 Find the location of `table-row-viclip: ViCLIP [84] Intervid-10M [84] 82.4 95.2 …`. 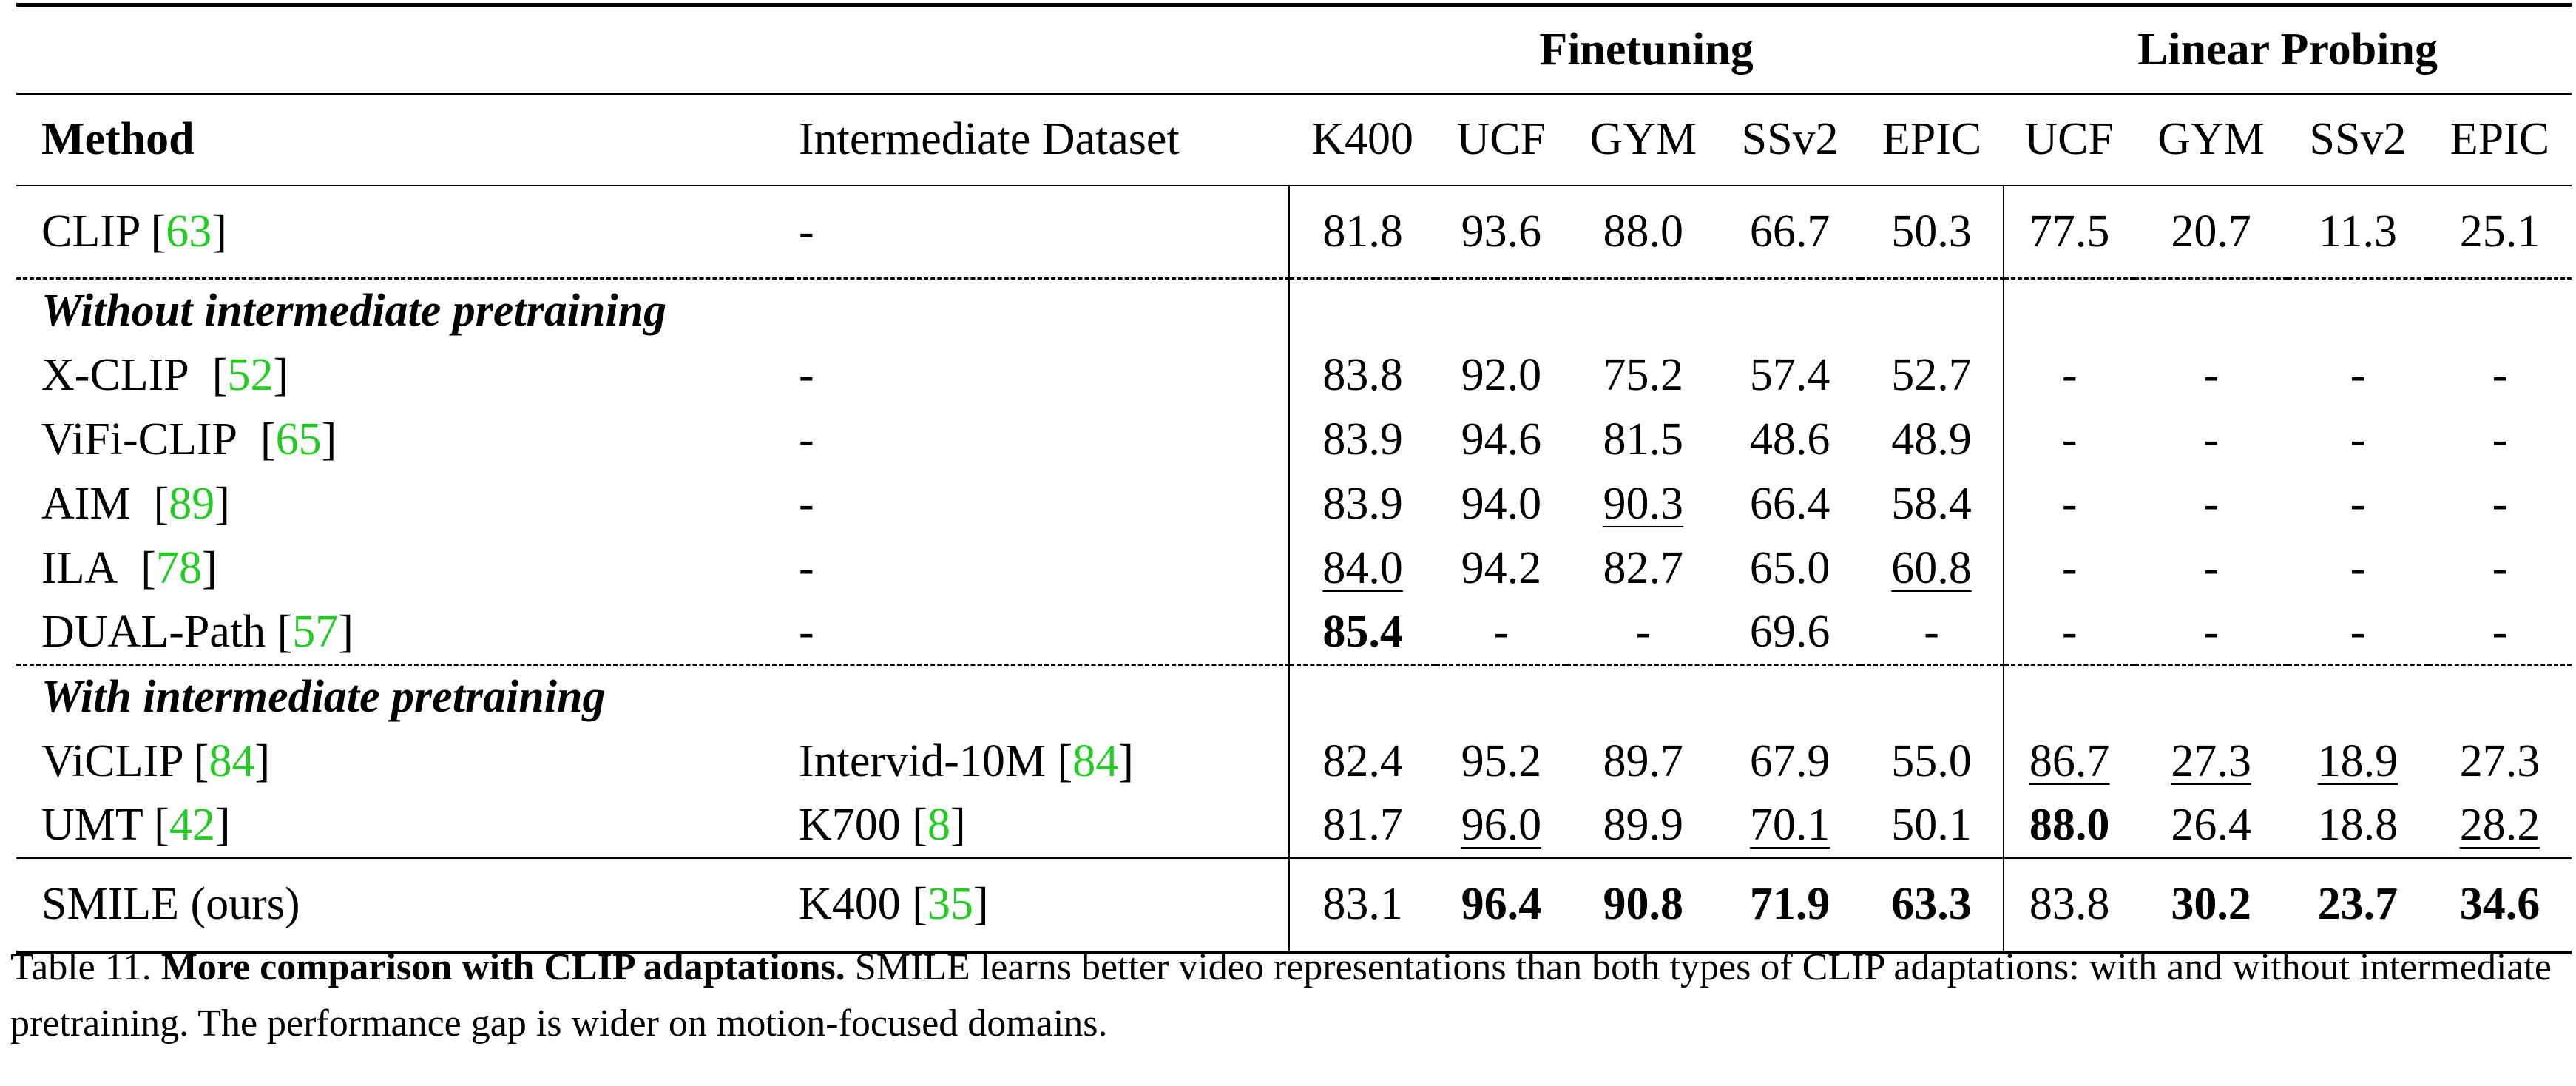

table-row-viclip: ViCLIP [84] Intervid-10M [84] 82.4 95.2 … is located at coordinates (1294, 762).